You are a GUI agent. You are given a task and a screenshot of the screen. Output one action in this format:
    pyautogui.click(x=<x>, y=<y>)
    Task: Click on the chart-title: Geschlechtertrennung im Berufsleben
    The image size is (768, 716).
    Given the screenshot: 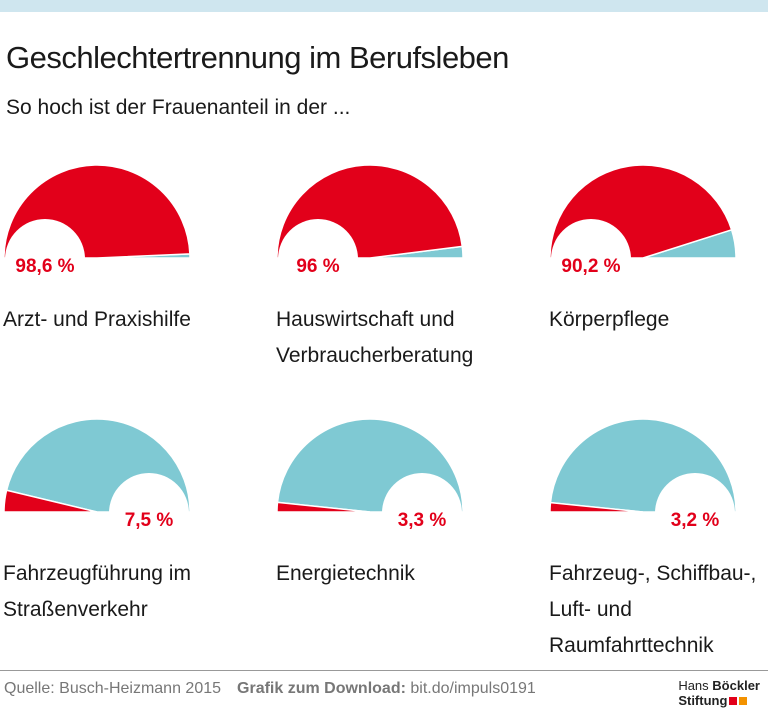 What is the action you would take?
    pyautogui.click(x=257, y=57)
    